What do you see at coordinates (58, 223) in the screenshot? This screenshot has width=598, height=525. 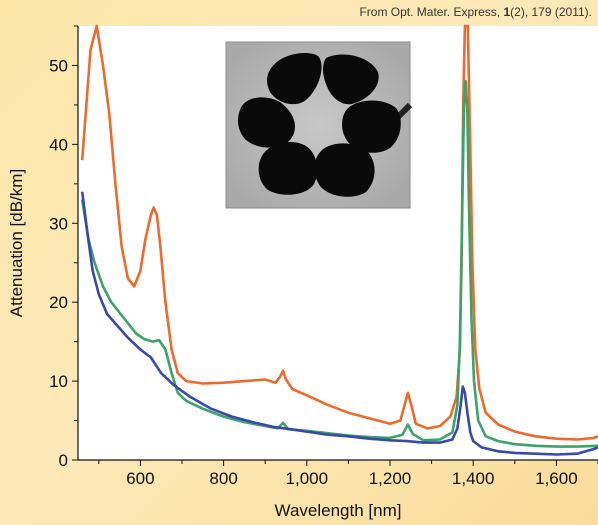 I see `y-tick-label: 30` at bounding box center [58, 223].